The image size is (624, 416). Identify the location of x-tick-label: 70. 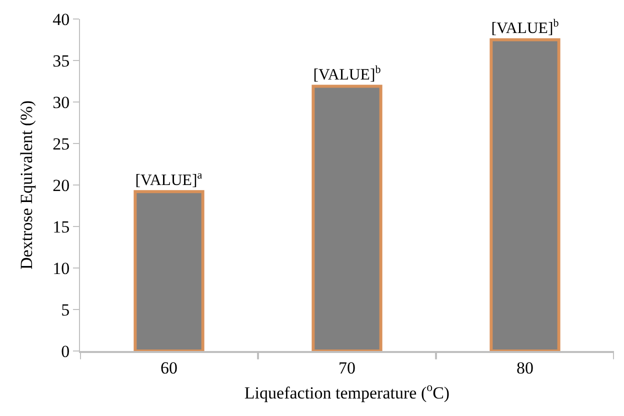
(347, 368).